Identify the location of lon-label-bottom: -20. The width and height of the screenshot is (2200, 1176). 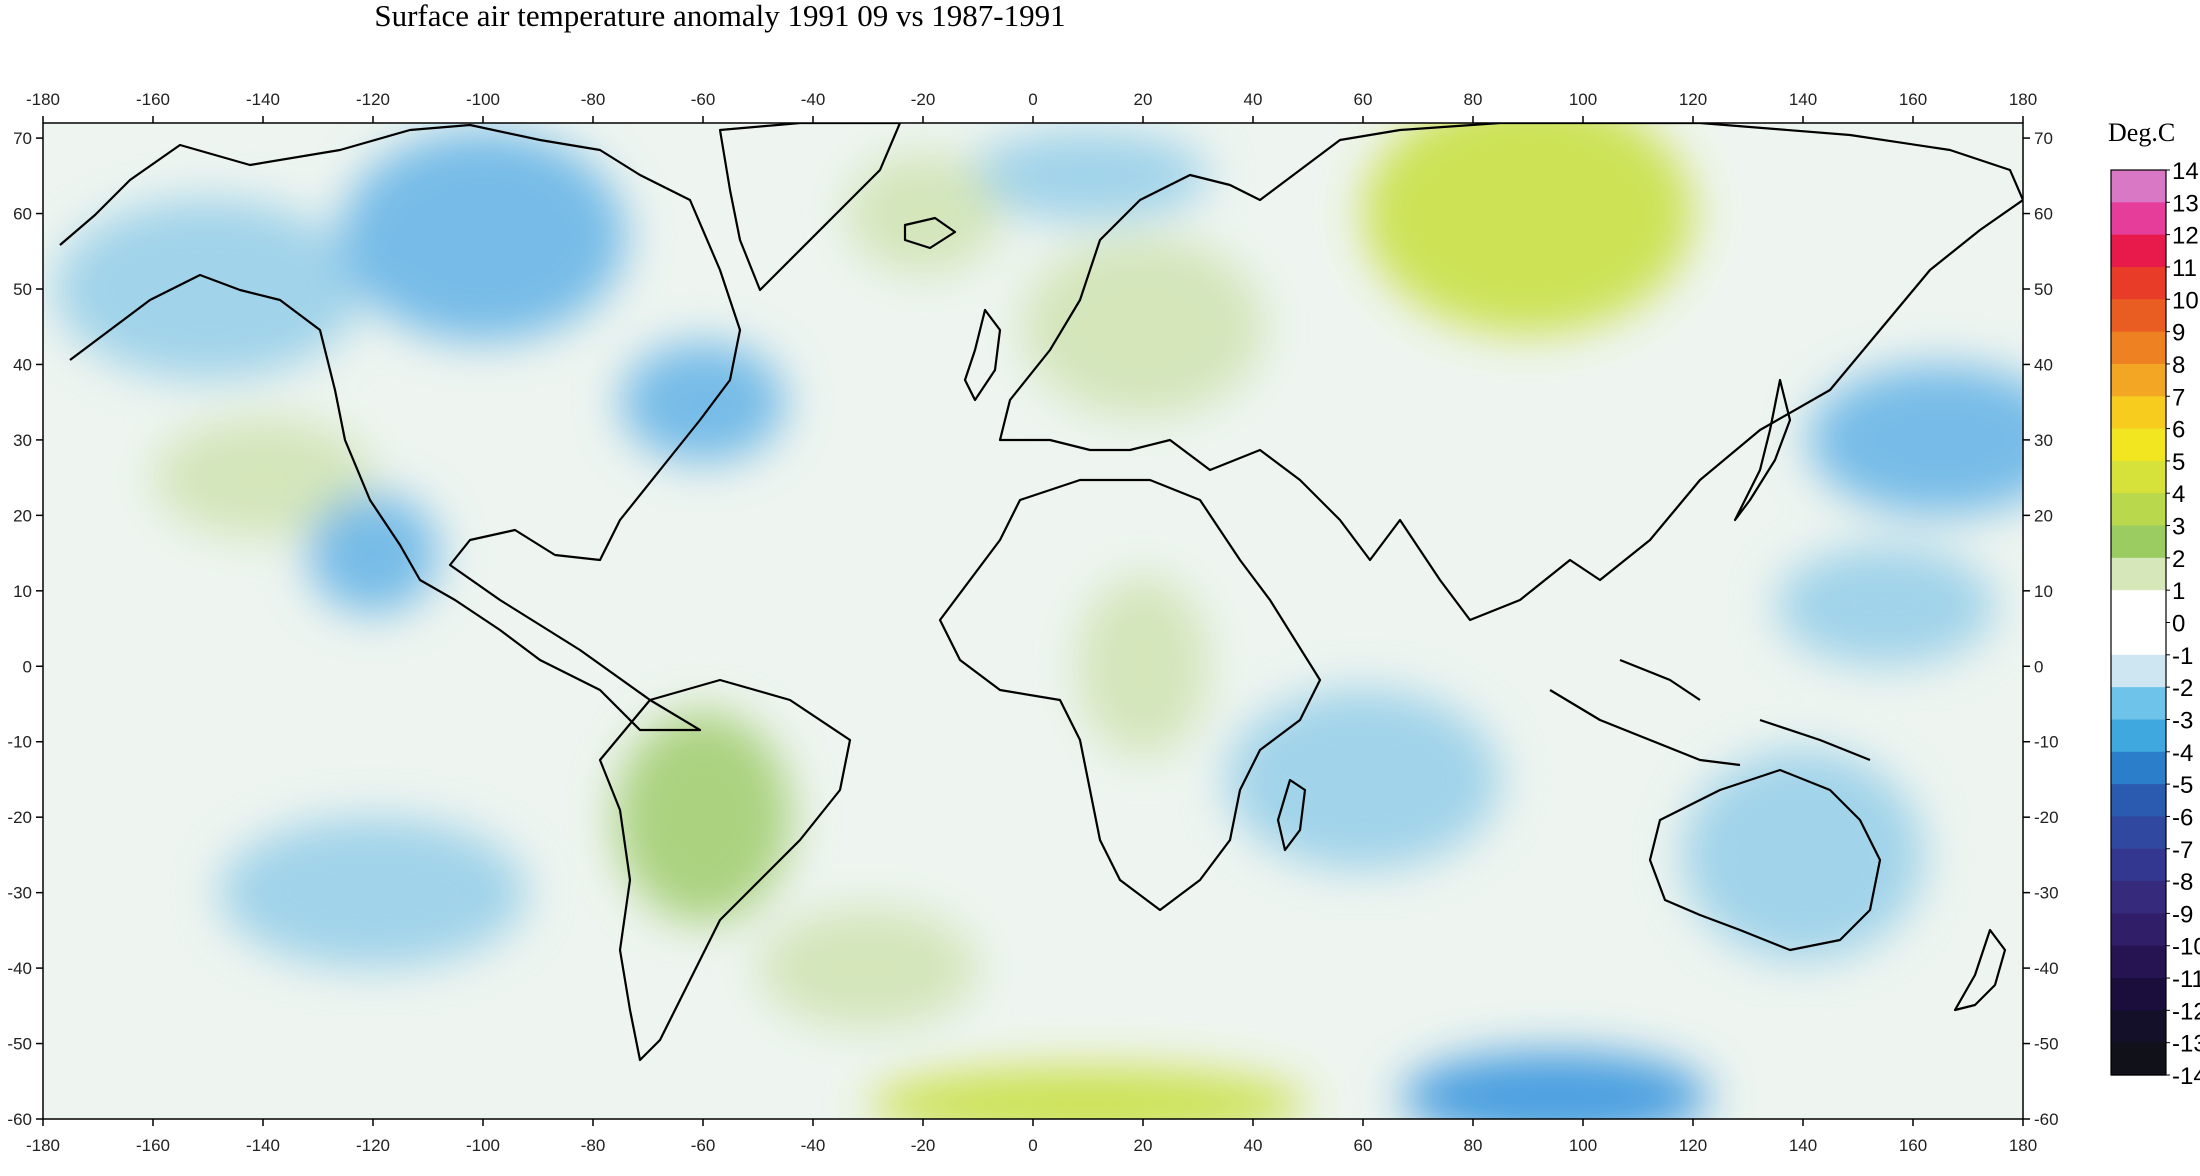
(923, 1145).